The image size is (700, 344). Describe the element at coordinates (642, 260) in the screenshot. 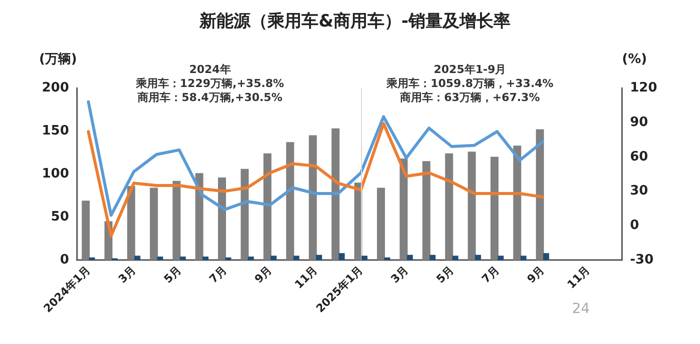

I see `y2-tick-label: -30` at that location.